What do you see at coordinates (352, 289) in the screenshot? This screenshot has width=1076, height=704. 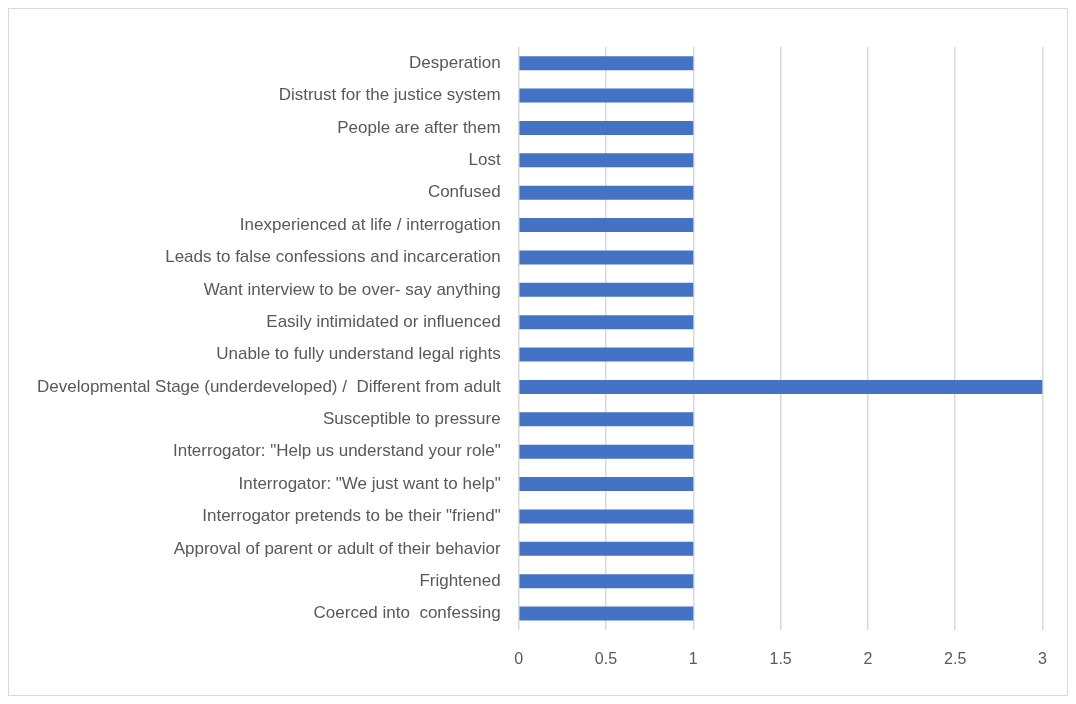 I see `y-tick-label: Want interview to be over- say anything` at bounding box center [352, 289].